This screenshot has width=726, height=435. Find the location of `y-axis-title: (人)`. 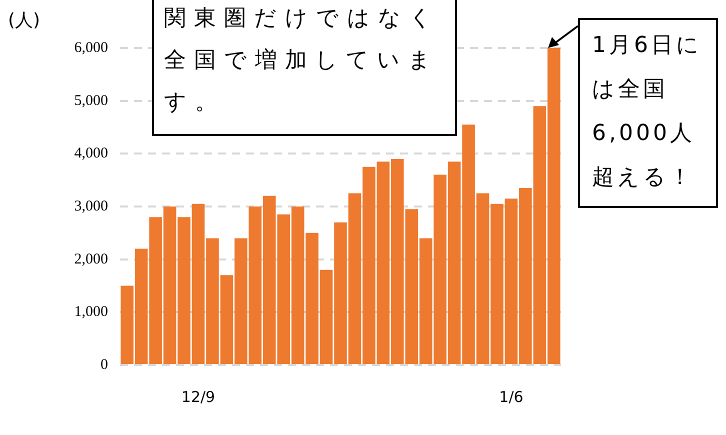

y-axis-title: (人) is located at coordinates (24, 20).